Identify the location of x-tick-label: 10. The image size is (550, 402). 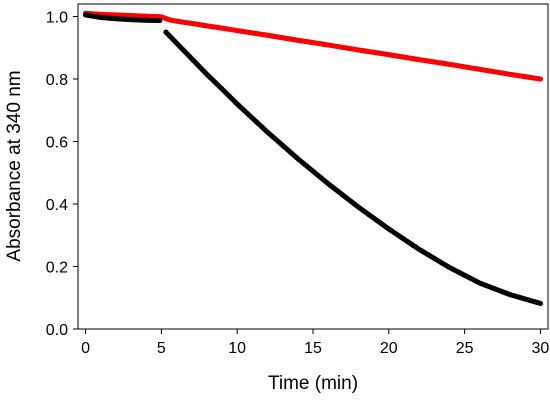
(237, 348).